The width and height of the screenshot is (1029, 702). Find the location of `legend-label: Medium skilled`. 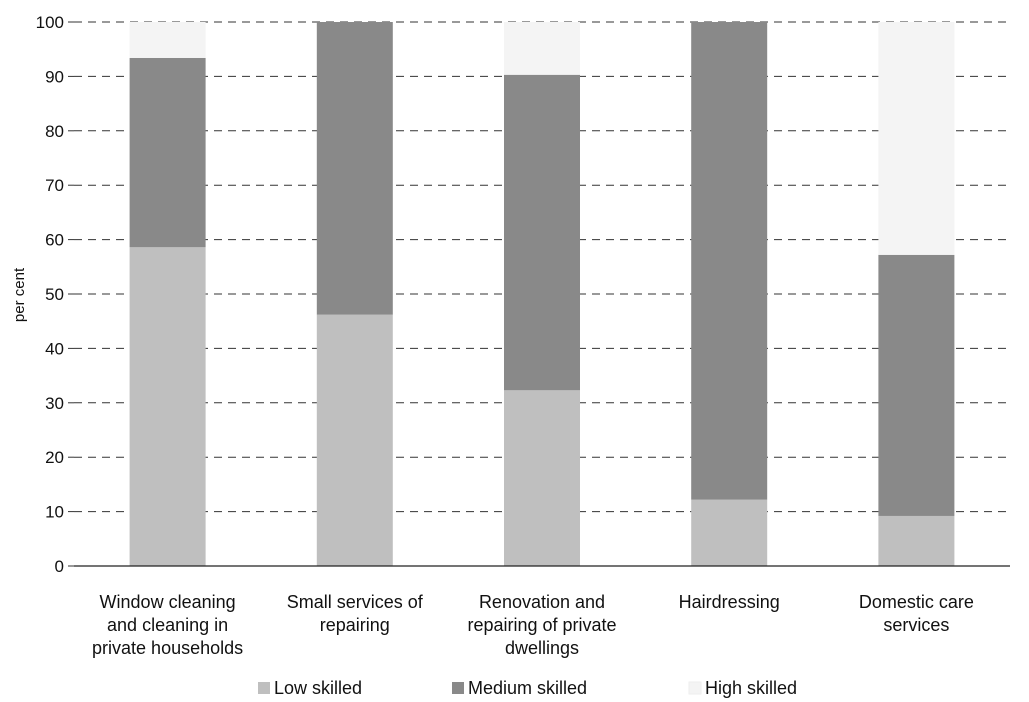

legend-label: Medium skilled is located at coordinates (527, 688).